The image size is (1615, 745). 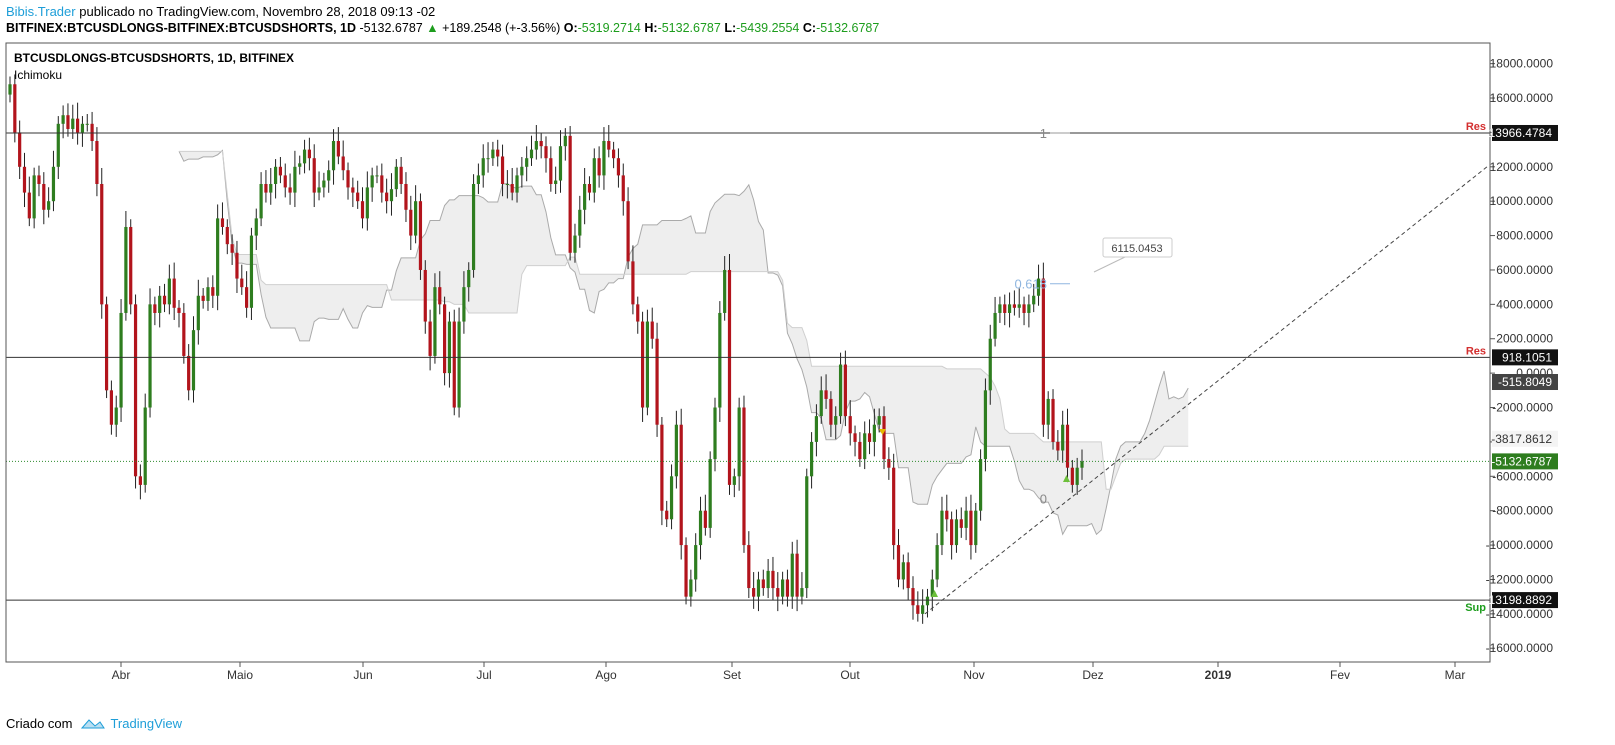 What do you see at coordinates (1524, 270) in the screenshot?
I see `y-tick-label: 6000.0000` at bounding box center [1524, 270].